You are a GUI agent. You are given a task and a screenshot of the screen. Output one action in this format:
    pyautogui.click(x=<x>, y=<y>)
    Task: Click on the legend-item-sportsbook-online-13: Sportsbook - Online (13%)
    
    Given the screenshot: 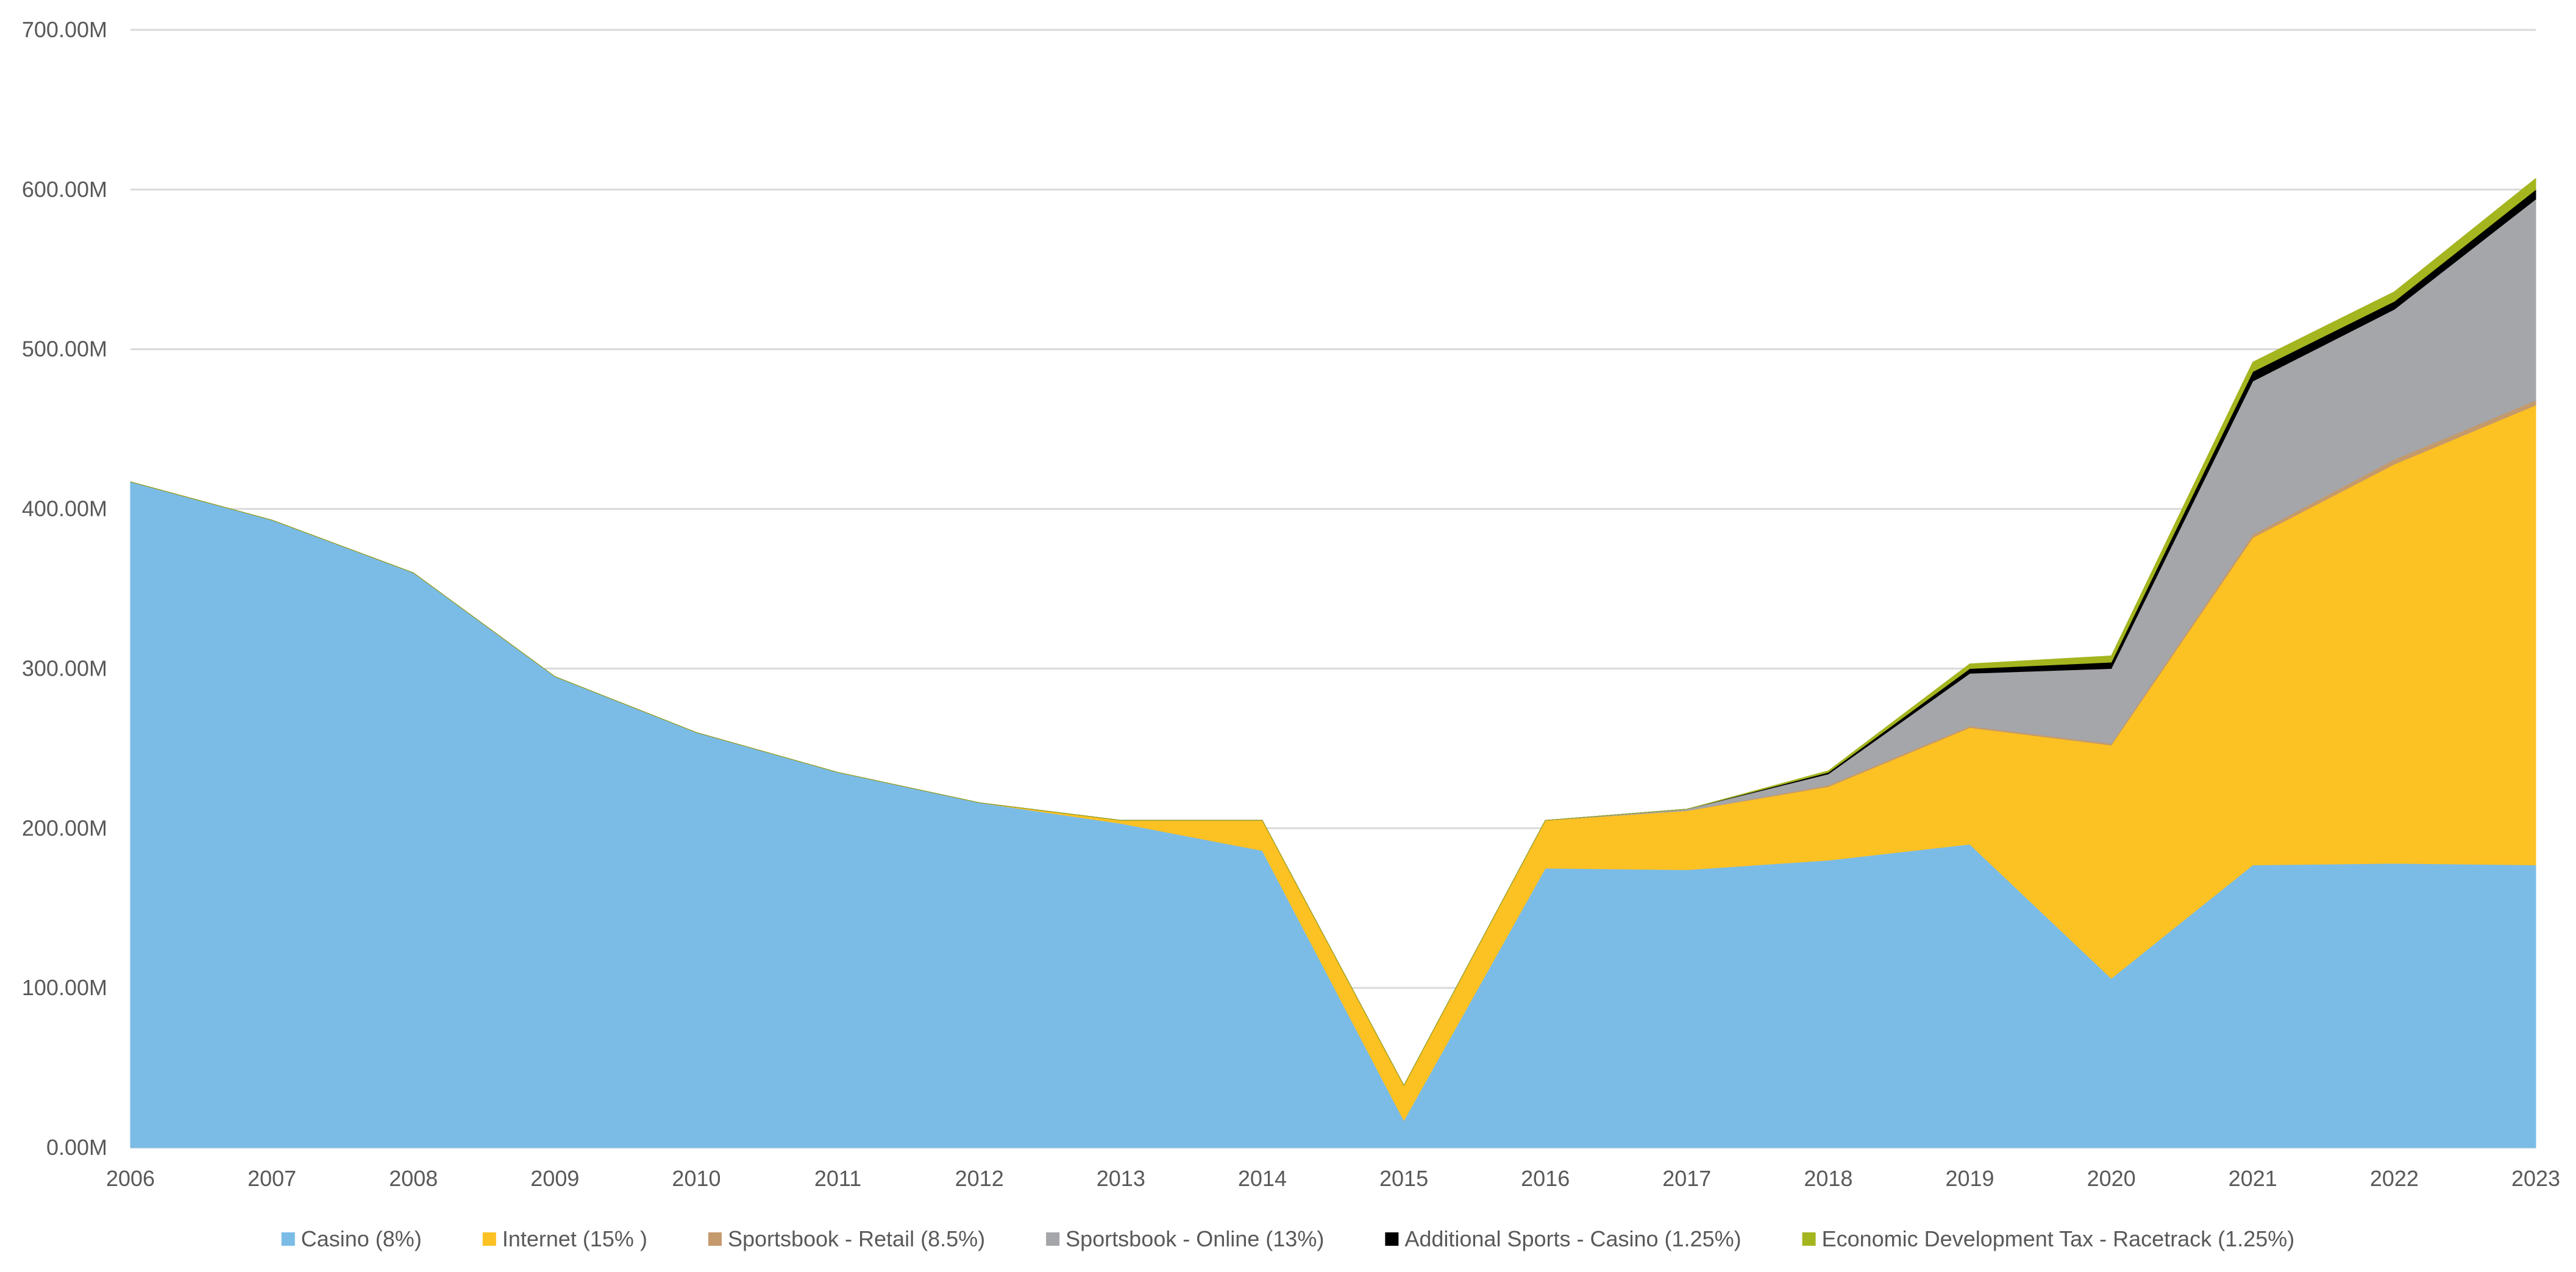 What is the action you would take?
    pyautogui.click(x=1185, y=1238)
    